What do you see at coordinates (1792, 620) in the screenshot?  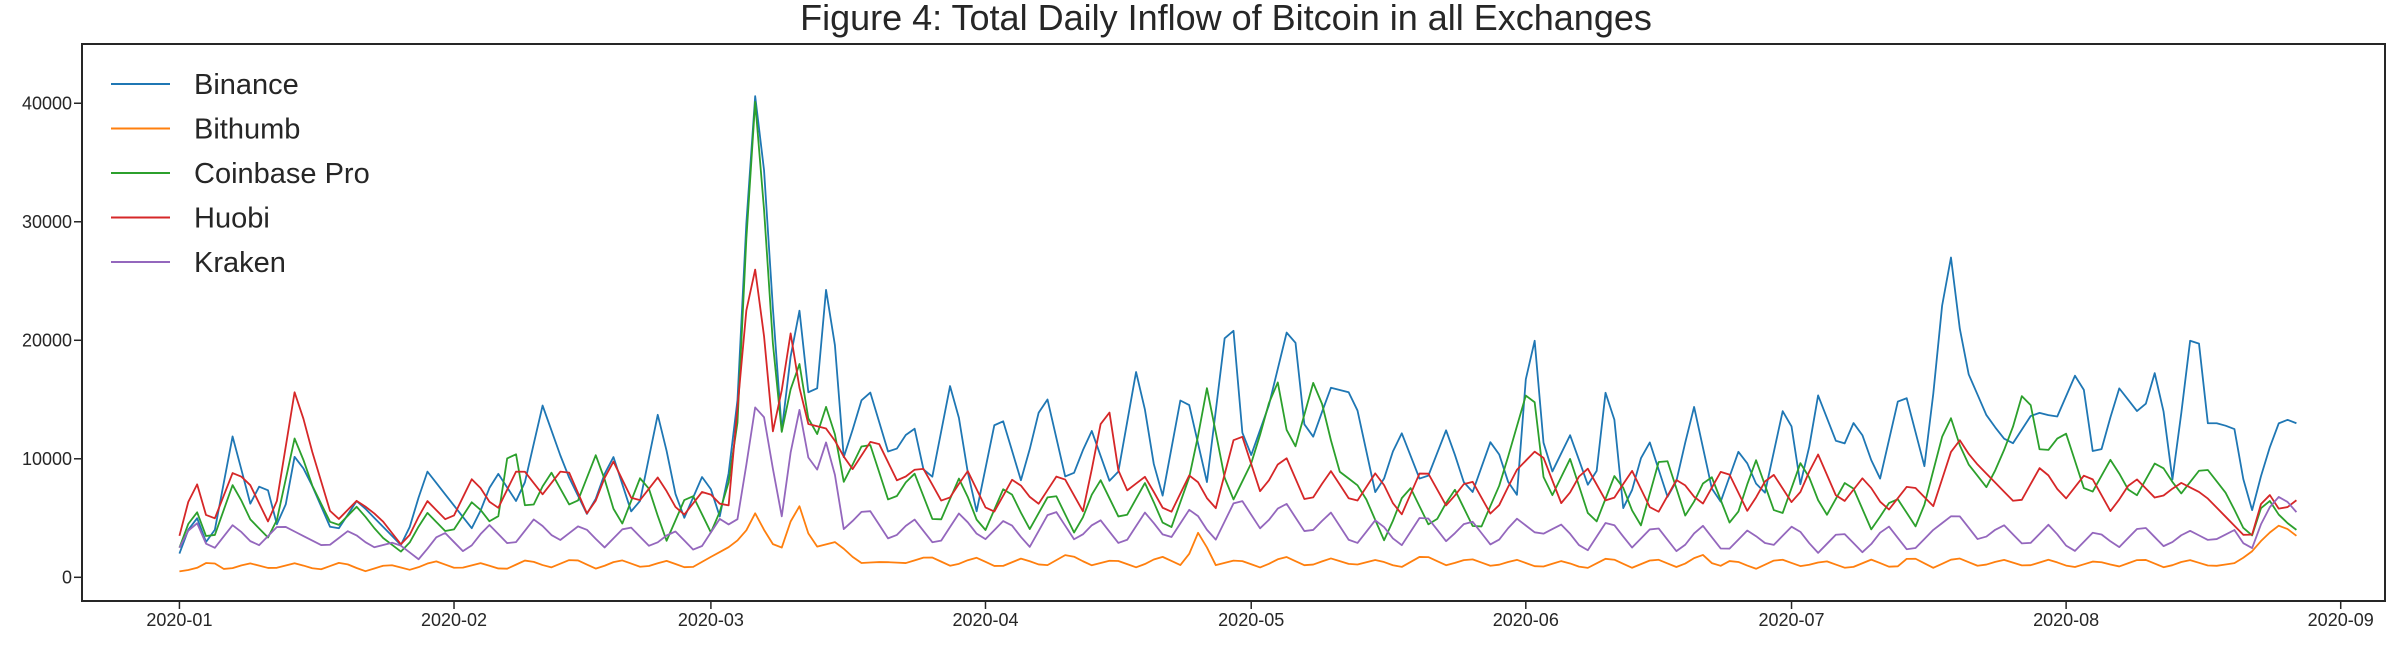 I see `x-tick-label: 2020-07` at bounding box center [1792, 620].